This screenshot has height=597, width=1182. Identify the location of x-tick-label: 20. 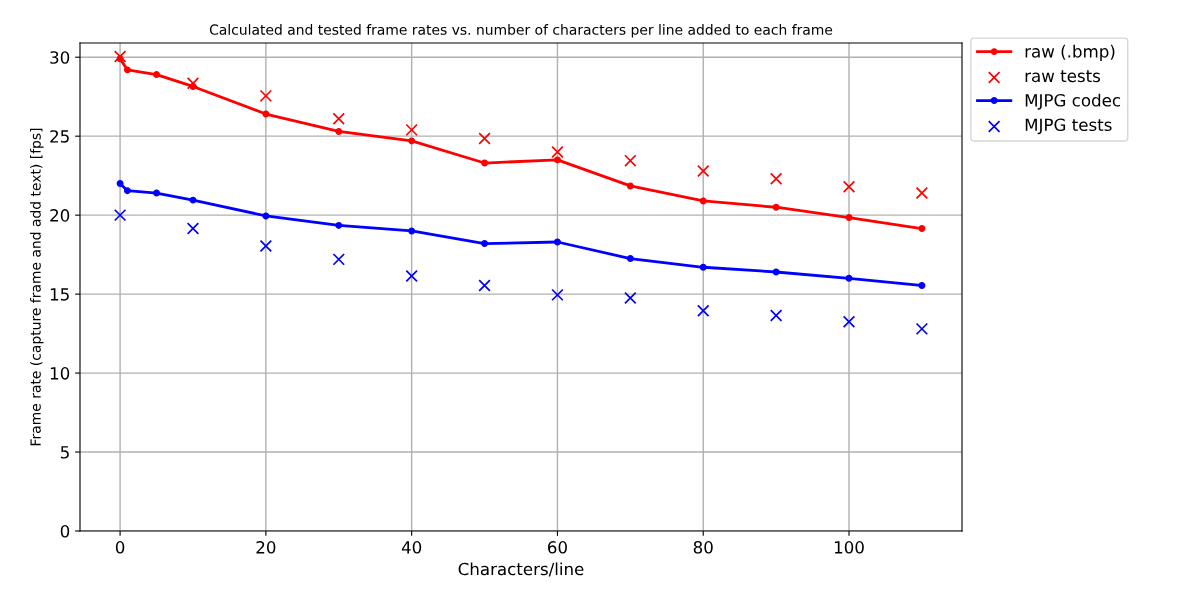
(266, 547).